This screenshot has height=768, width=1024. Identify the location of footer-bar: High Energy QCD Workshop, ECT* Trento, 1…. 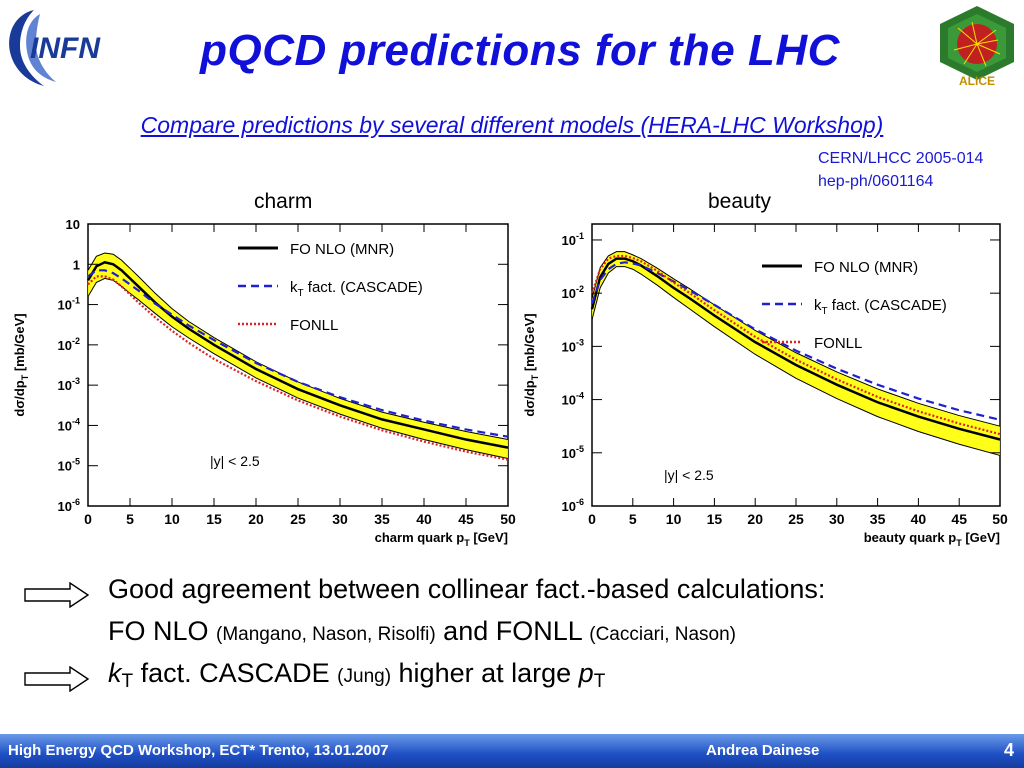
(512, 751).